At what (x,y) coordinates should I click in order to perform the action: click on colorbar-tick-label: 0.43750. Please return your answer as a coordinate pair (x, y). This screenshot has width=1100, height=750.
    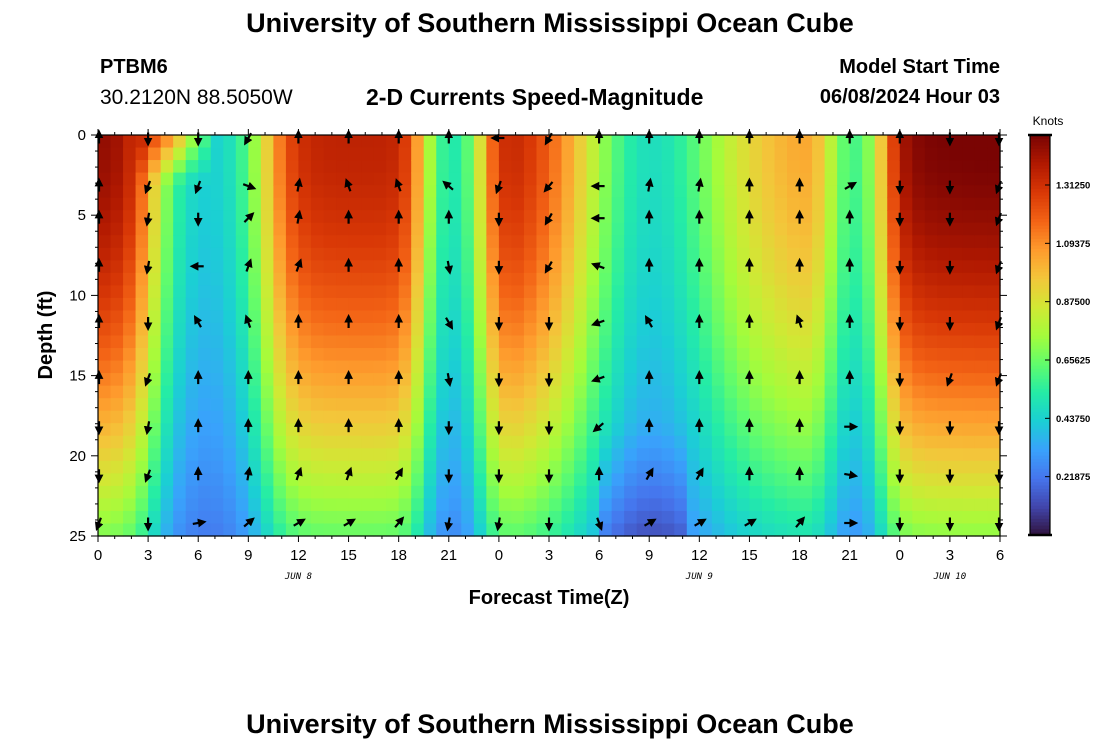
    Looking at the image, I should click on (1073, 419).